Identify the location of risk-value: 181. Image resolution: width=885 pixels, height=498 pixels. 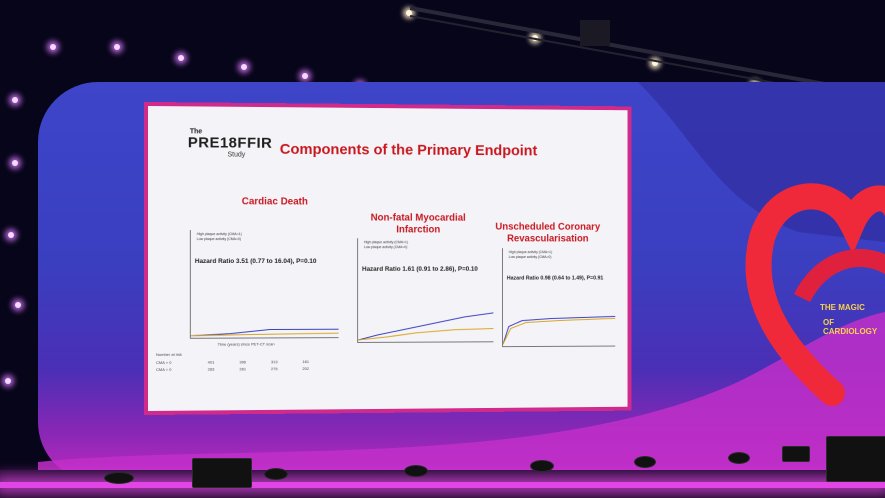
(305, 362).